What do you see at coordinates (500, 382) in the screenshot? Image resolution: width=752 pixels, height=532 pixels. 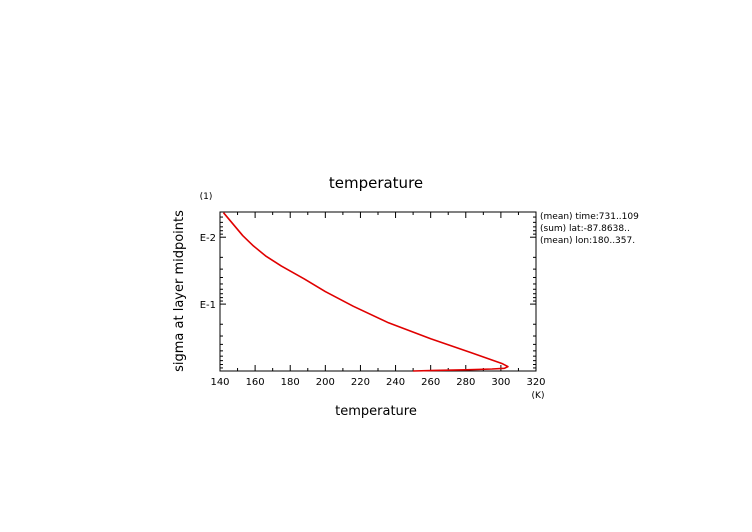 I see `x-tick-label: 300` at bounding box center [500, 382].